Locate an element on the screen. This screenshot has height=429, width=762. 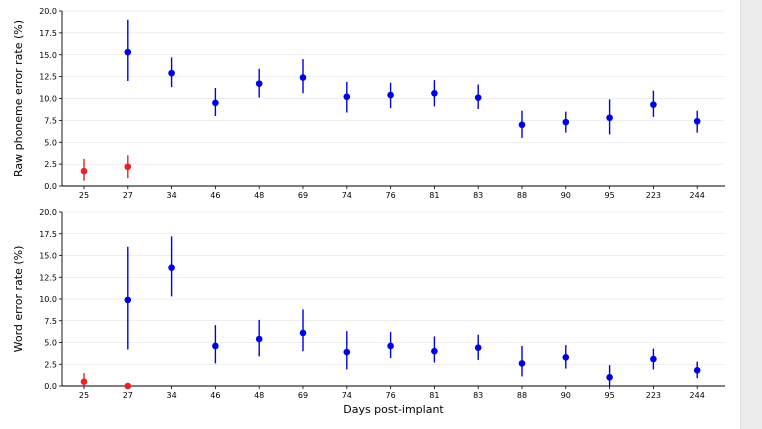
scrollbar-track is located at coordinates (751, 214).